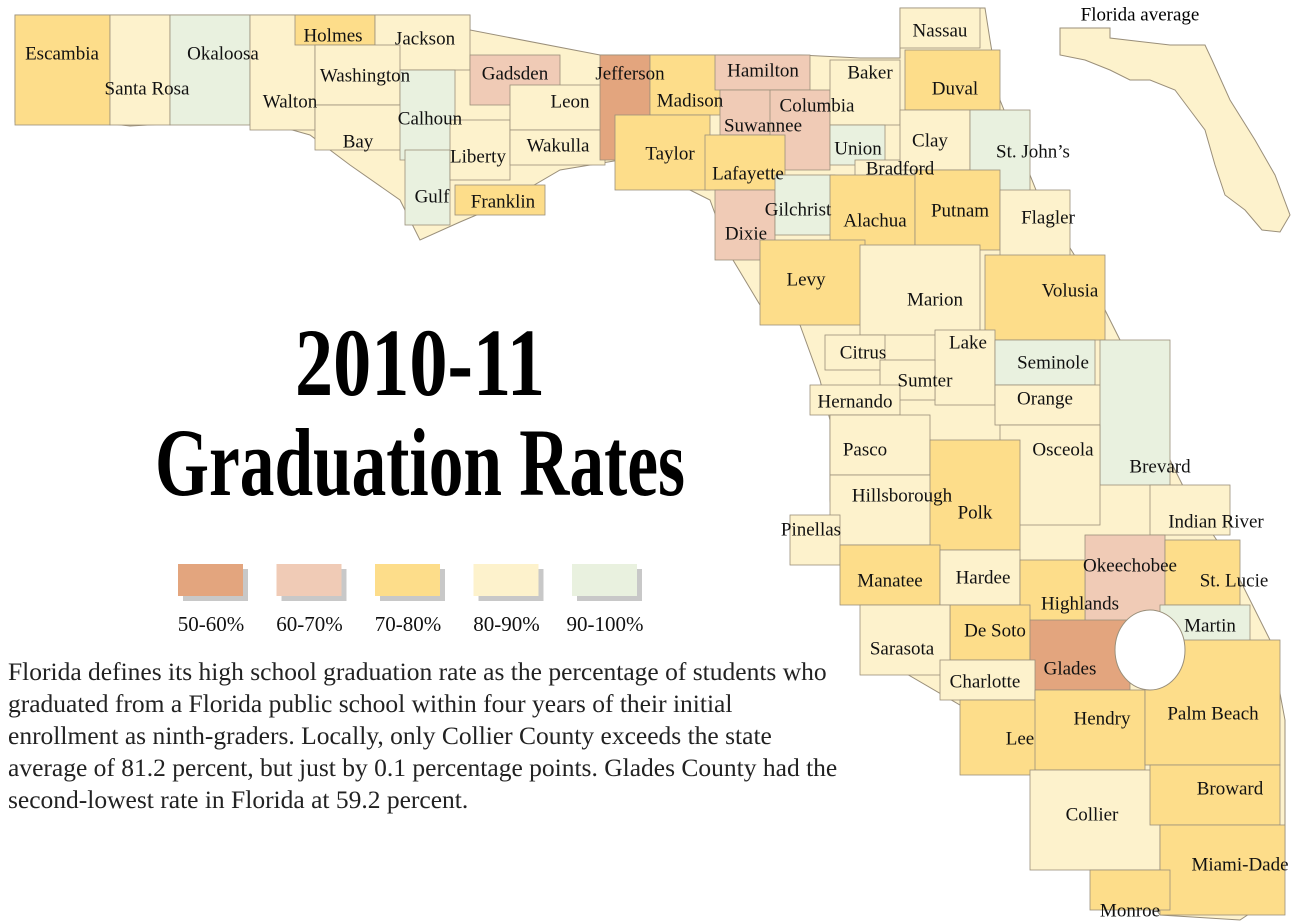 The height and width of the screenshot is (924, 1312). I want to click on inset-label: Florida average, so click(1140, 14).